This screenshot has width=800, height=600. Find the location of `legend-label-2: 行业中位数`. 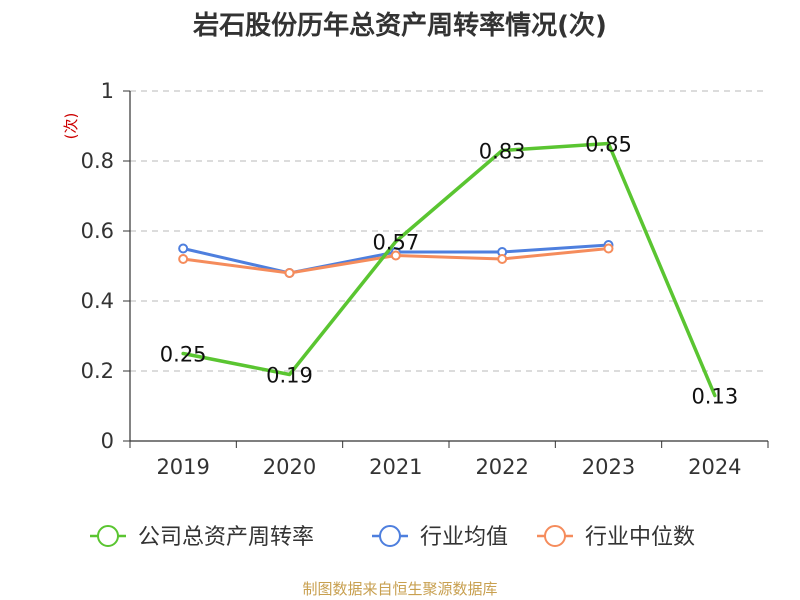

legend-label-2: 行业中位数 is located at coordinates (640, 537).